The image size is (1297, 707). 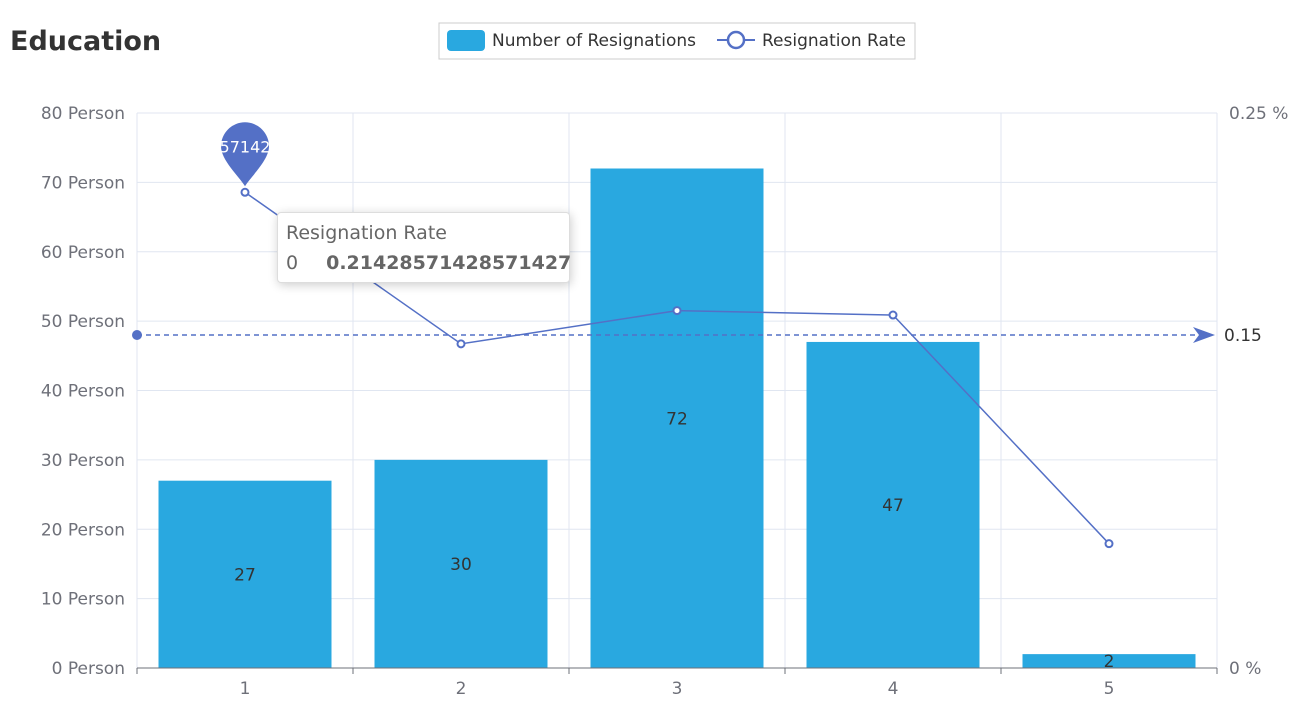 I want to click on tooltip: Resignation Rate 0 0.21428571428571427, so click(x=424, y=247).